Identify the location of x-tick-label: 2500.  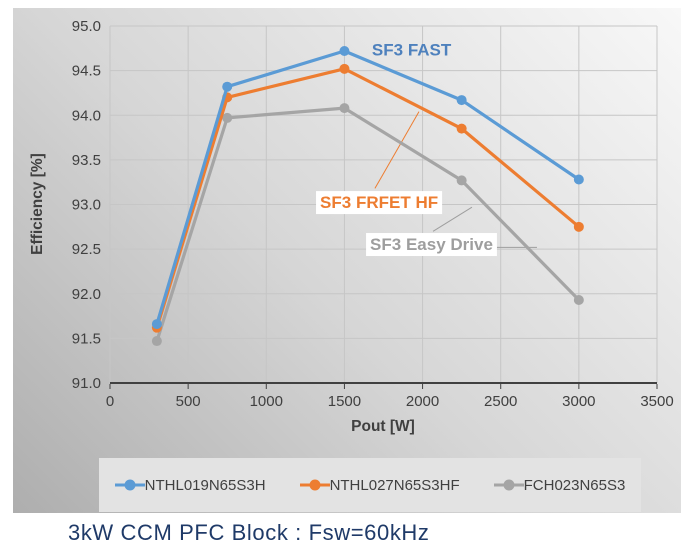
(500, 401).